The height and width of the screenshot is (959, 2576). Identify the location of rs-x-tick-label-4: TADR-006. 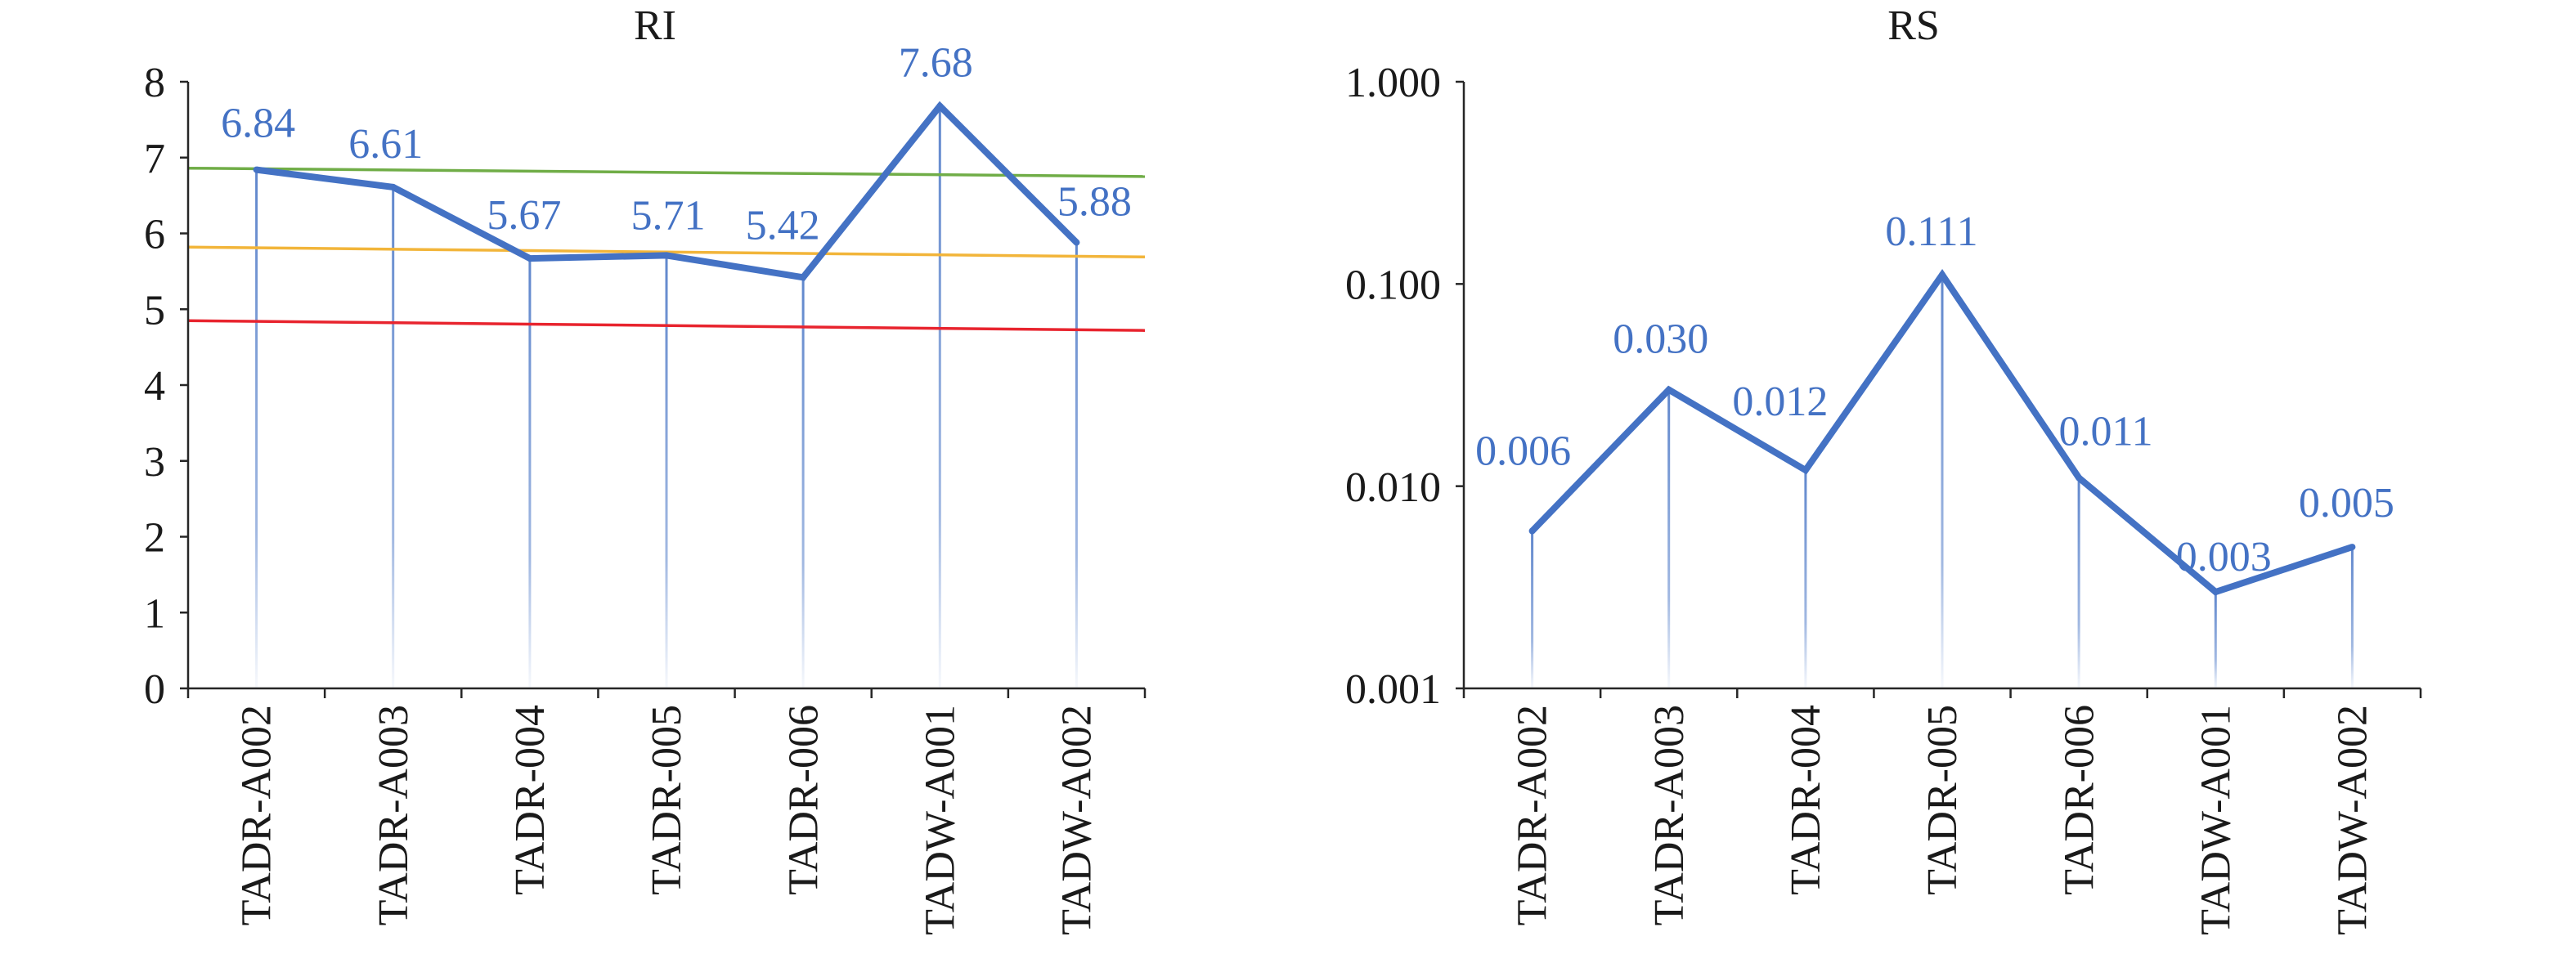
(2079, 800).